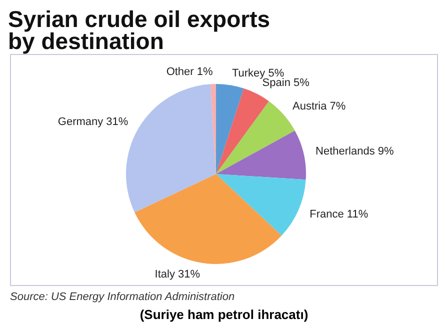  I want to click on slice-label: France 11%, so click(339, 214).